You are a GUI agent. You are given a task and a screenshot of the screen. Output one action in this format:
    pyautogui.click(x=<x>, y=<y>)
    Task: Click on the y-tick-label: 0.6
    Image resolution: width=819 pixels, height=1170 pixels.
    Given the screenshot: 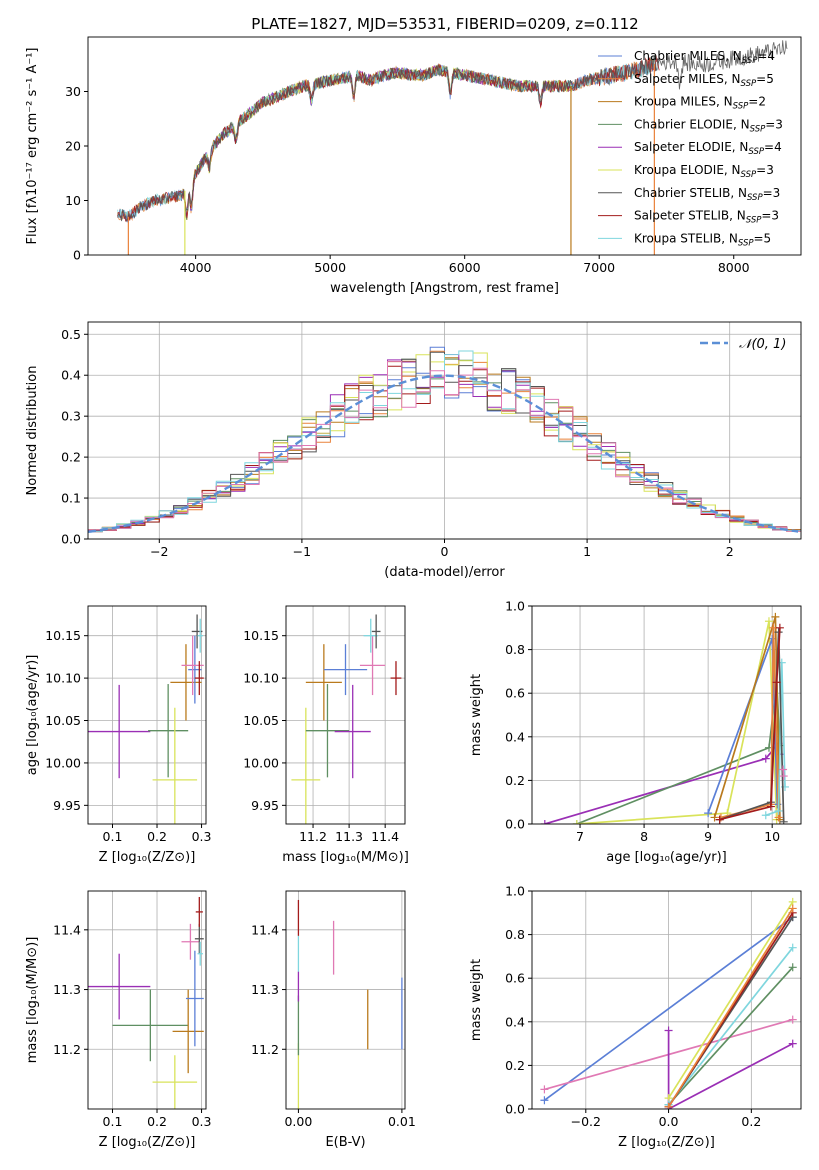 What is the action you would take?
    pyautogui.click(x=515, y=978)
    